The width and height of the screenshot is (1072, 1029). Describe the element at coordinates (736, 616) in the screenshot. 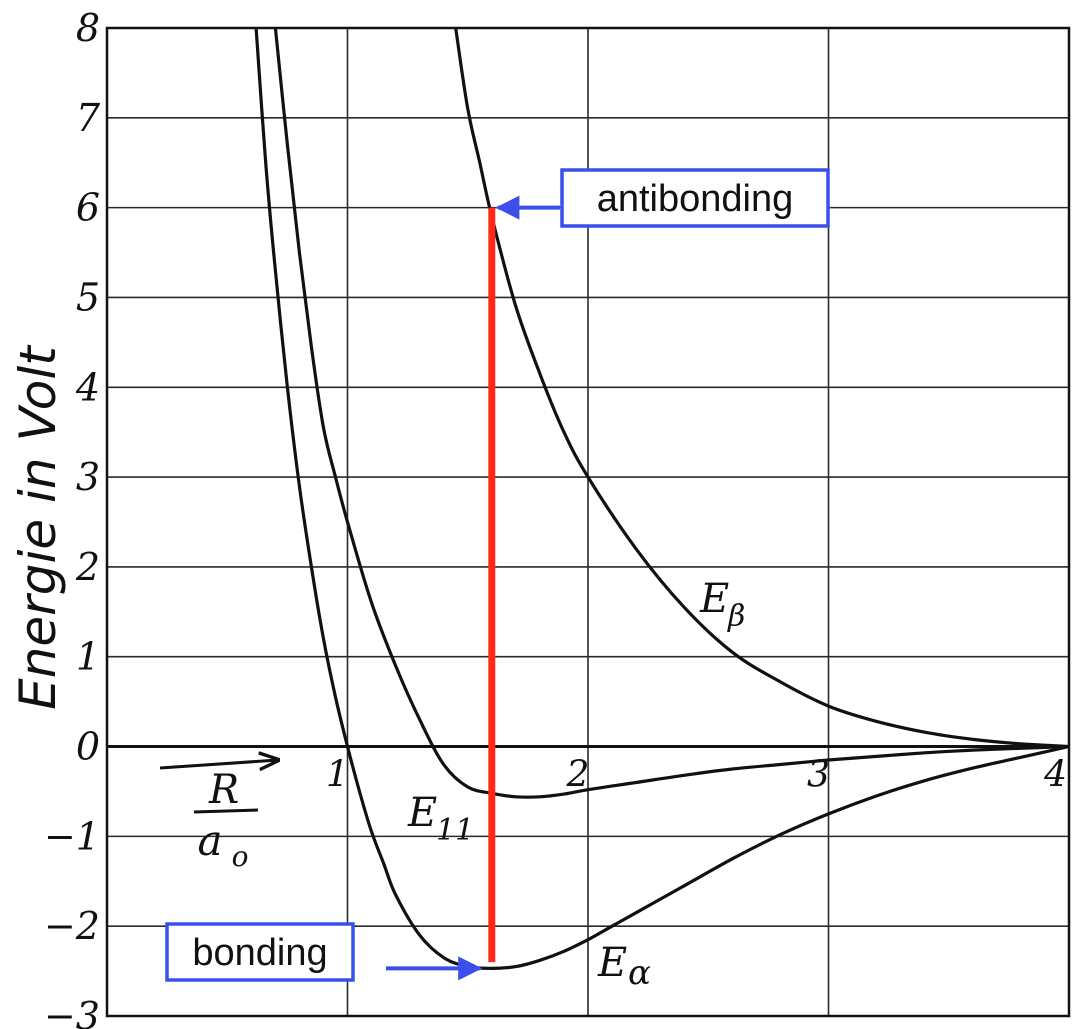

I see `e-beta-sub: β` at that location.